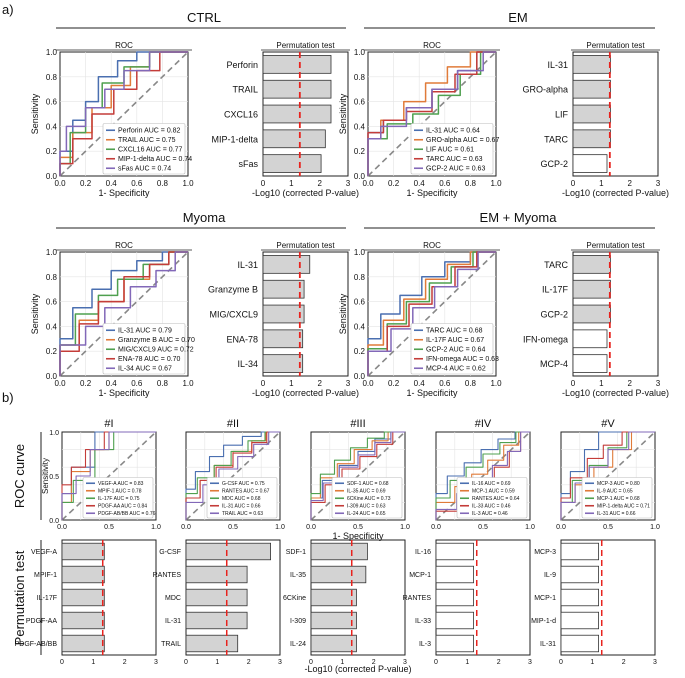  Describe the element at coordinates (455, 169) in the screenshot. I see `legend-entry: GCP-2 AUC = 0.63` at that location.